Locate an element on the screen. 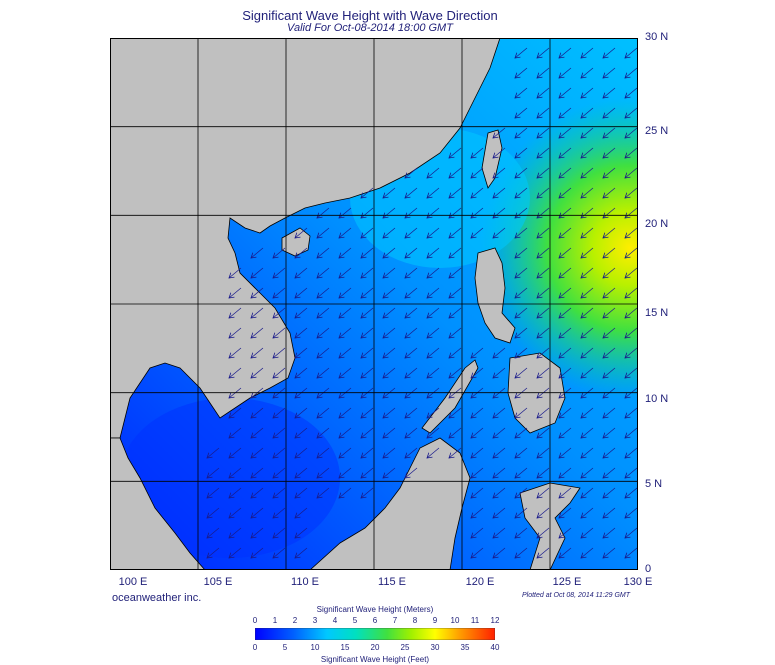 The width and height of the screenshot is (775, 665). colorbar-feet-tick: 25 is located at coordinates (405, 647).